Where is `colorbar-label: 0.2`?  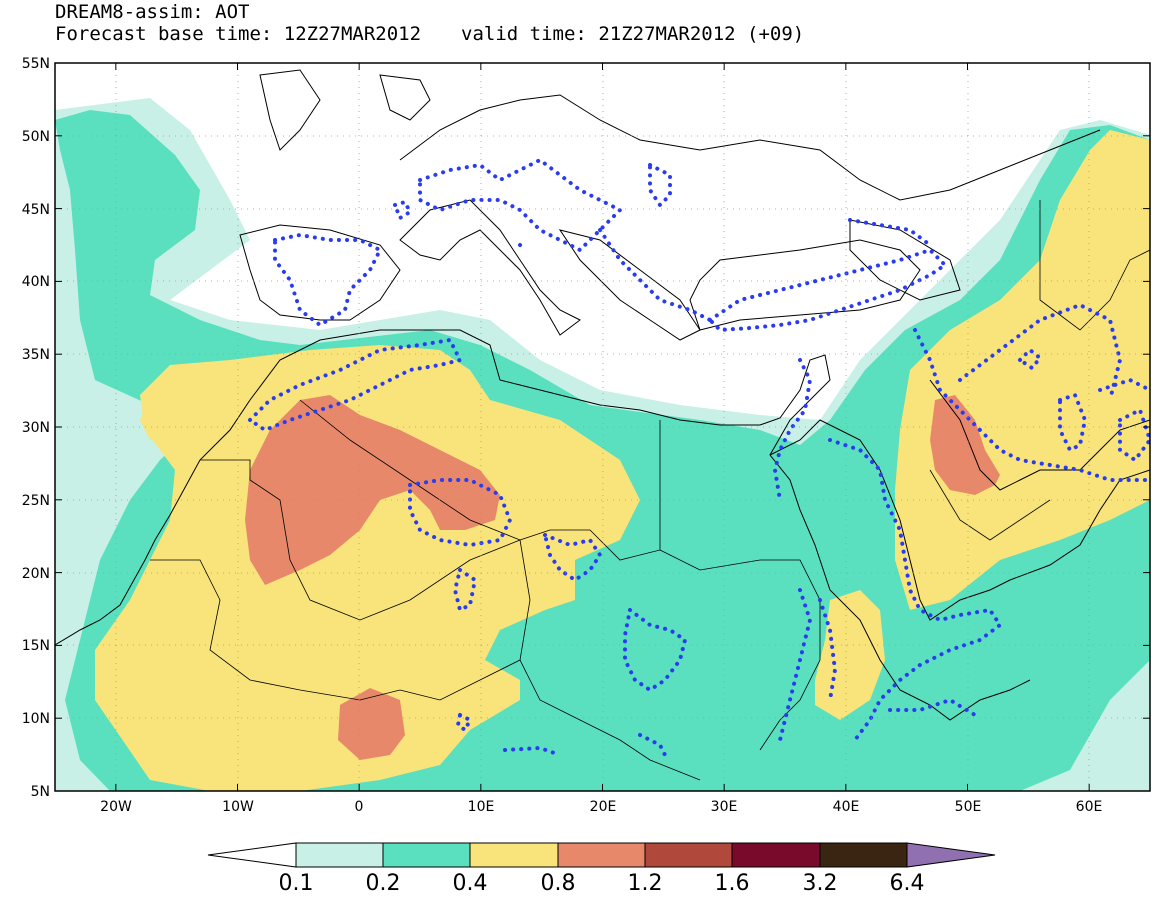
colorbar-label: 0.2 is located at coordinates (383, 883).